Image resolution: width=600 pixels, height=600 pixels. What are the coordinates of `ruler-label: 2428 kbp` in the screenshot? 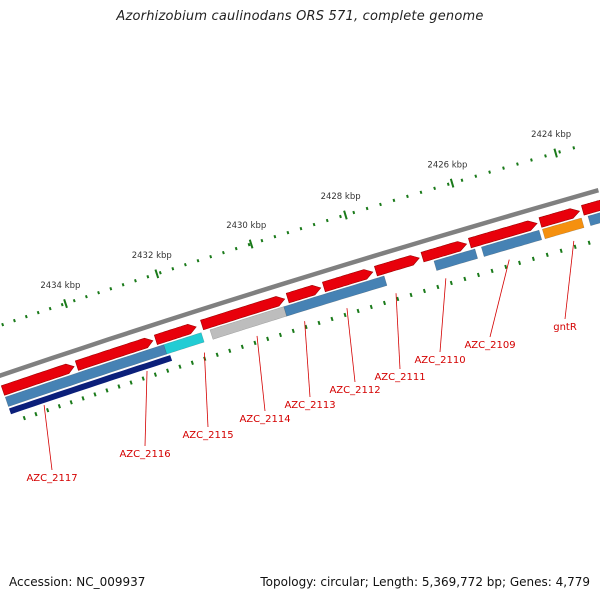 It's located at (341, 197).